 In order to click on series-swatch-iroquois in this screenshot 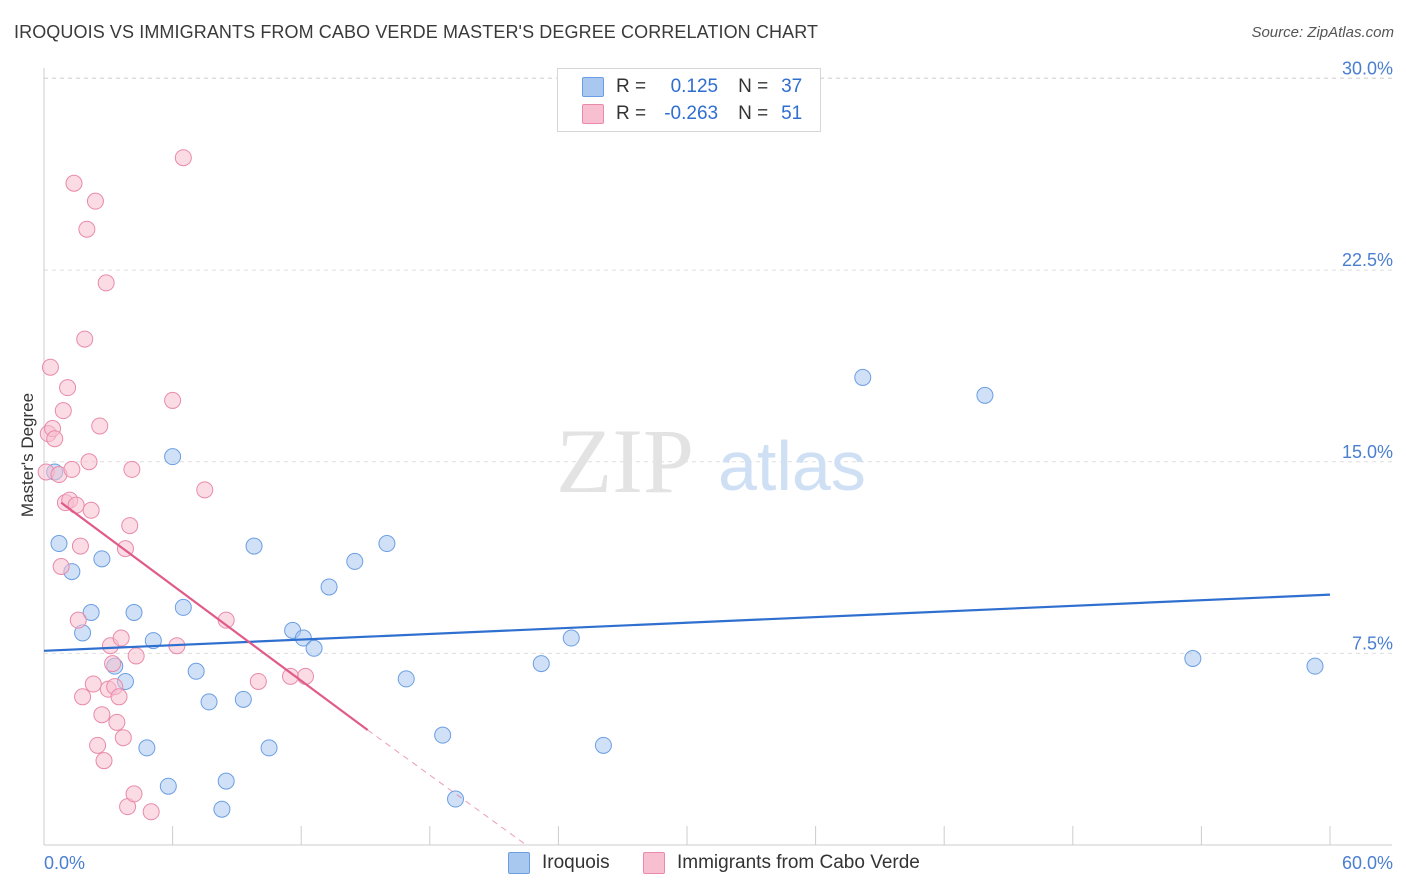, I will do `click(519, 863)`.